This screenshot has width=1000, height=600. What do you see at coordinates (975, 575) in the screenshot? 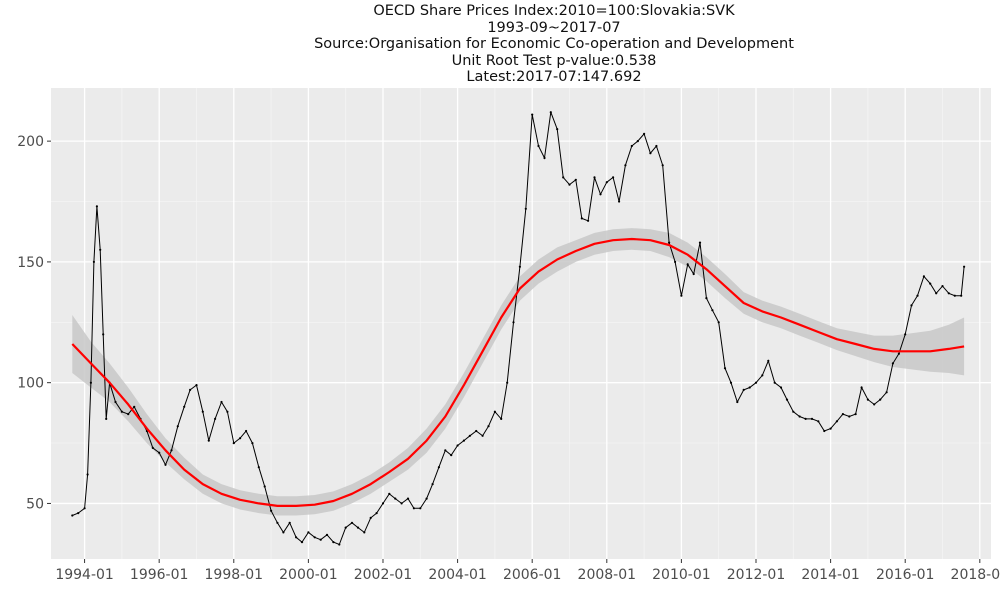
I see `x-tick-label: 2018-01` at bounding box center [975, 575].